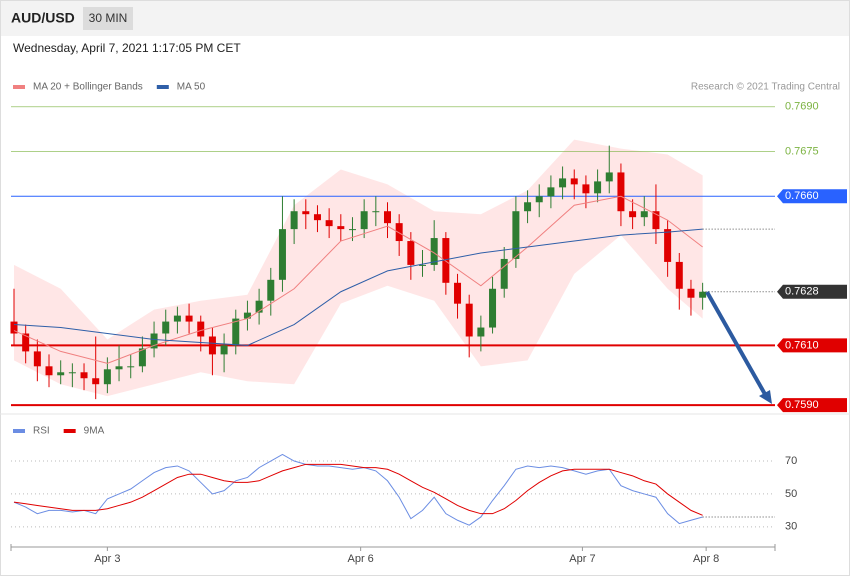  Describe the element at coordinates (361, 559) in the screenshot. I see `x-tick-label: Apr 6` at that location.